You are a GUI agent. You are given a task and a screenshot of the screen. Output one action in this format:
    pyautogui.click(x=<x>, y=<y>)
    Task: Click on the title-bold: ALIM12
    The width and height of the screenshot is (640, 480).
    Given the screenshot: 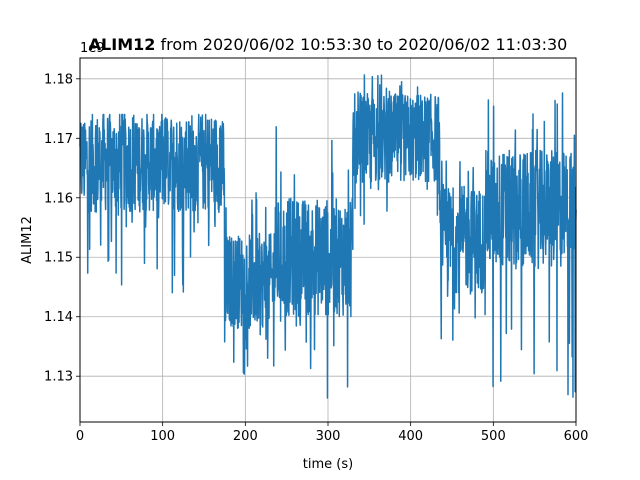 What is the action you would take?
    pyautogui.click(x=122, y=44)
    